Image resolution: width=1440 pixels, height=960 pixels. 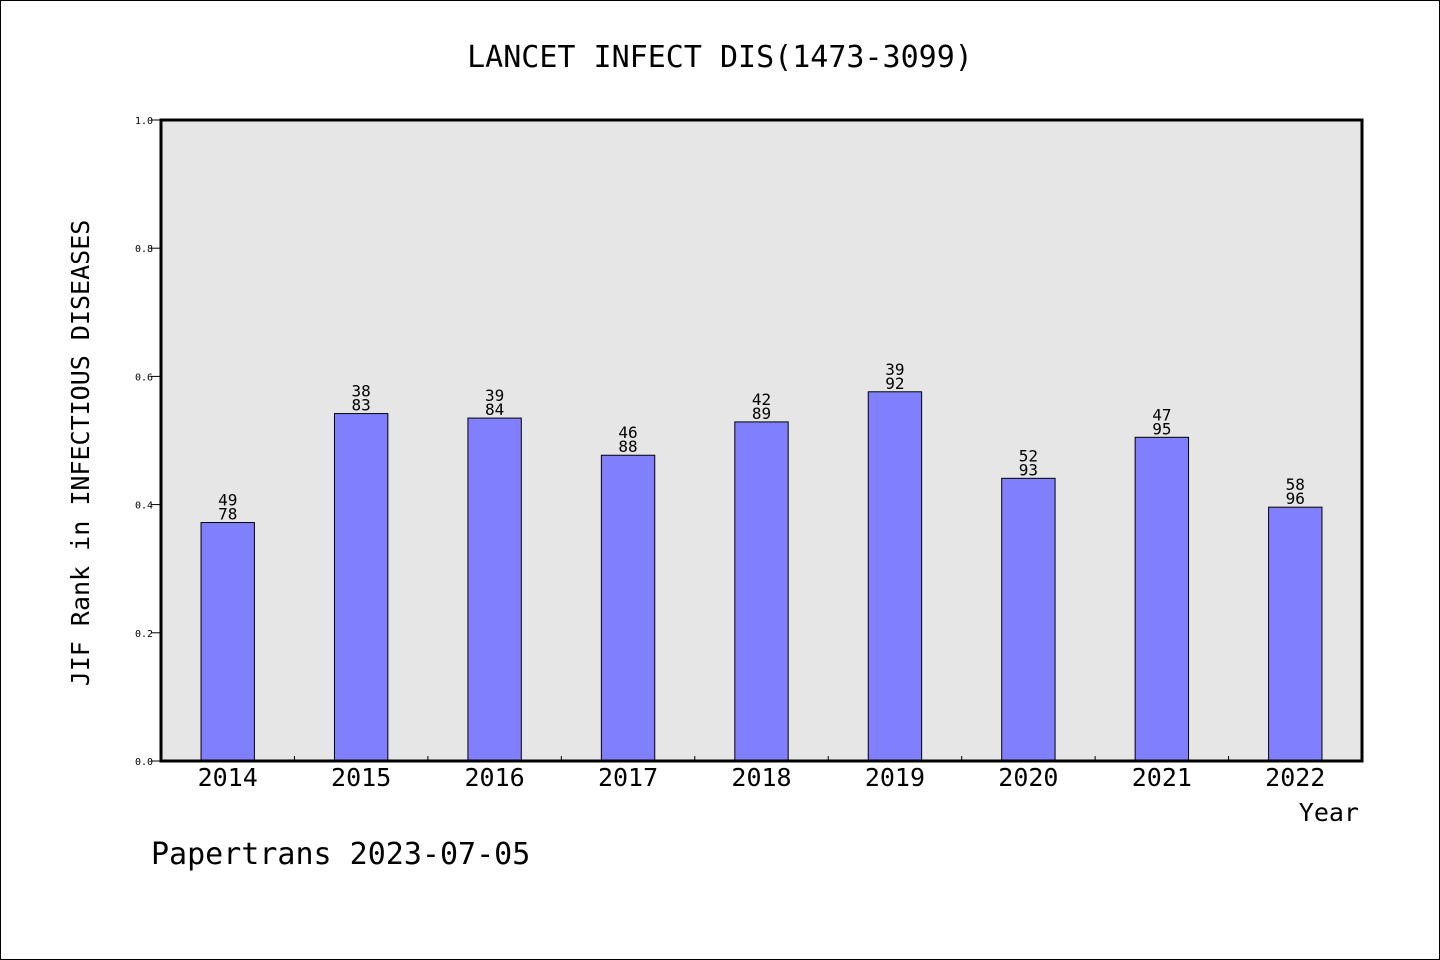 What do you see at coordinates (495, 777) in the screenshot?
I see `x-tick-label: 2016` at bounding box center [495, 777].